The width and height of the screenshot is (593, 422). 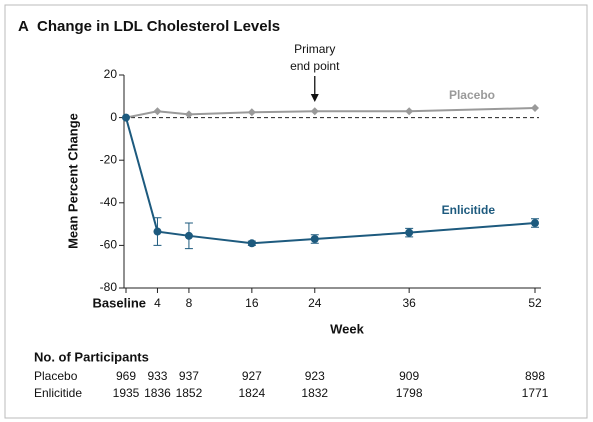 I want to click on series-label: Enlicitide, so click(x=469, y=210).